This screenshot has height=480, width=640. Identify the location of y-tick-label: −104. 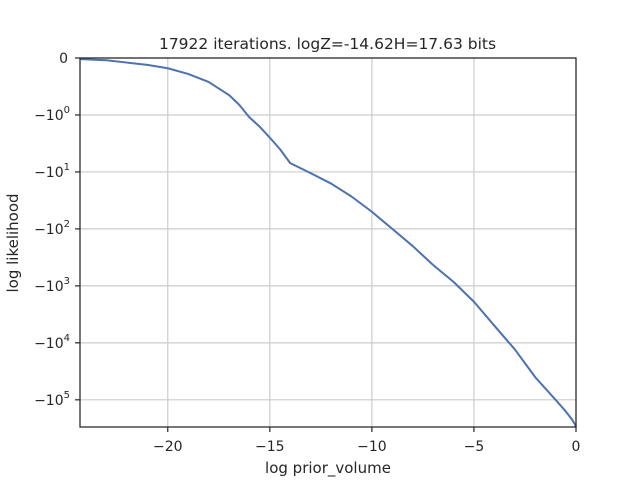
(52, 342).